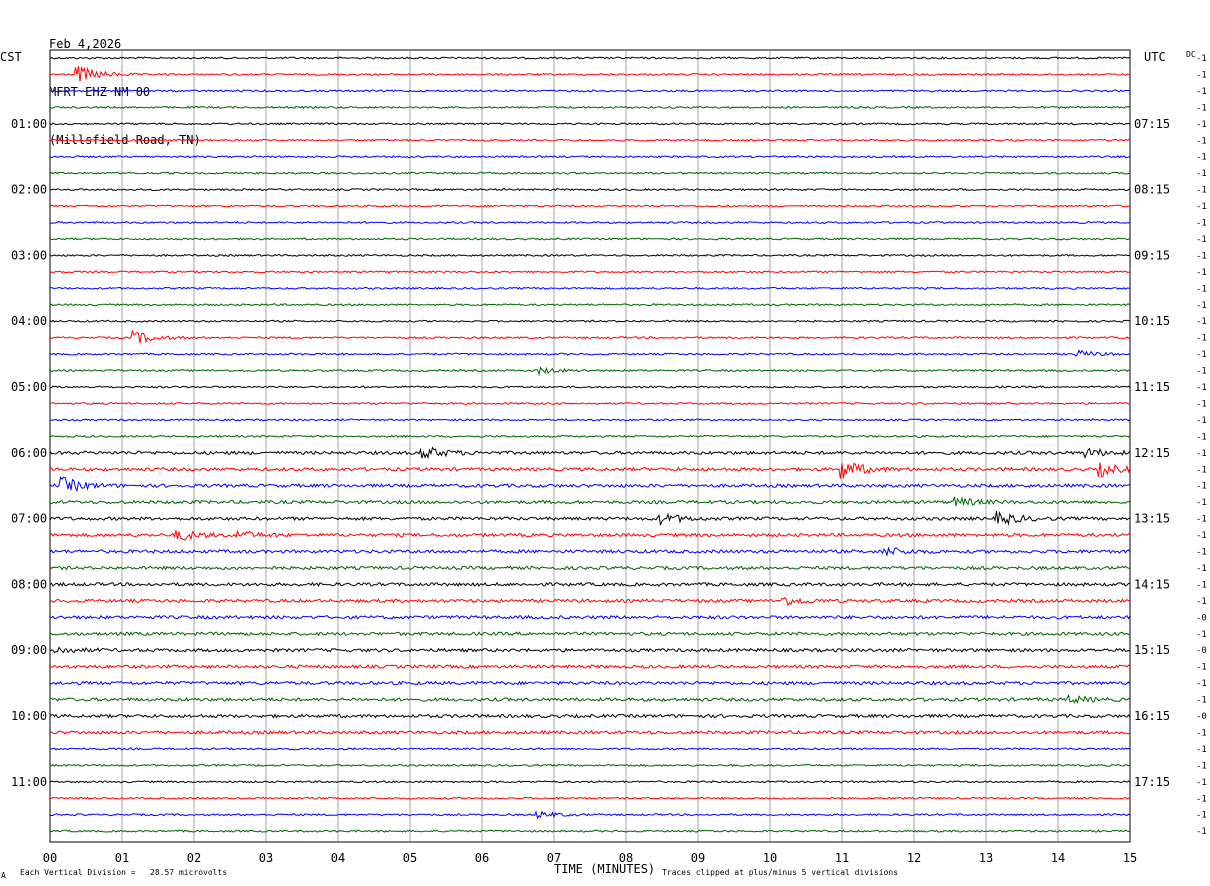 This screenshot has width=1210, height=886. Describe the element at coordinates (1201, 832) in the screenshot. I see `offset-label-47: -1` at that location.